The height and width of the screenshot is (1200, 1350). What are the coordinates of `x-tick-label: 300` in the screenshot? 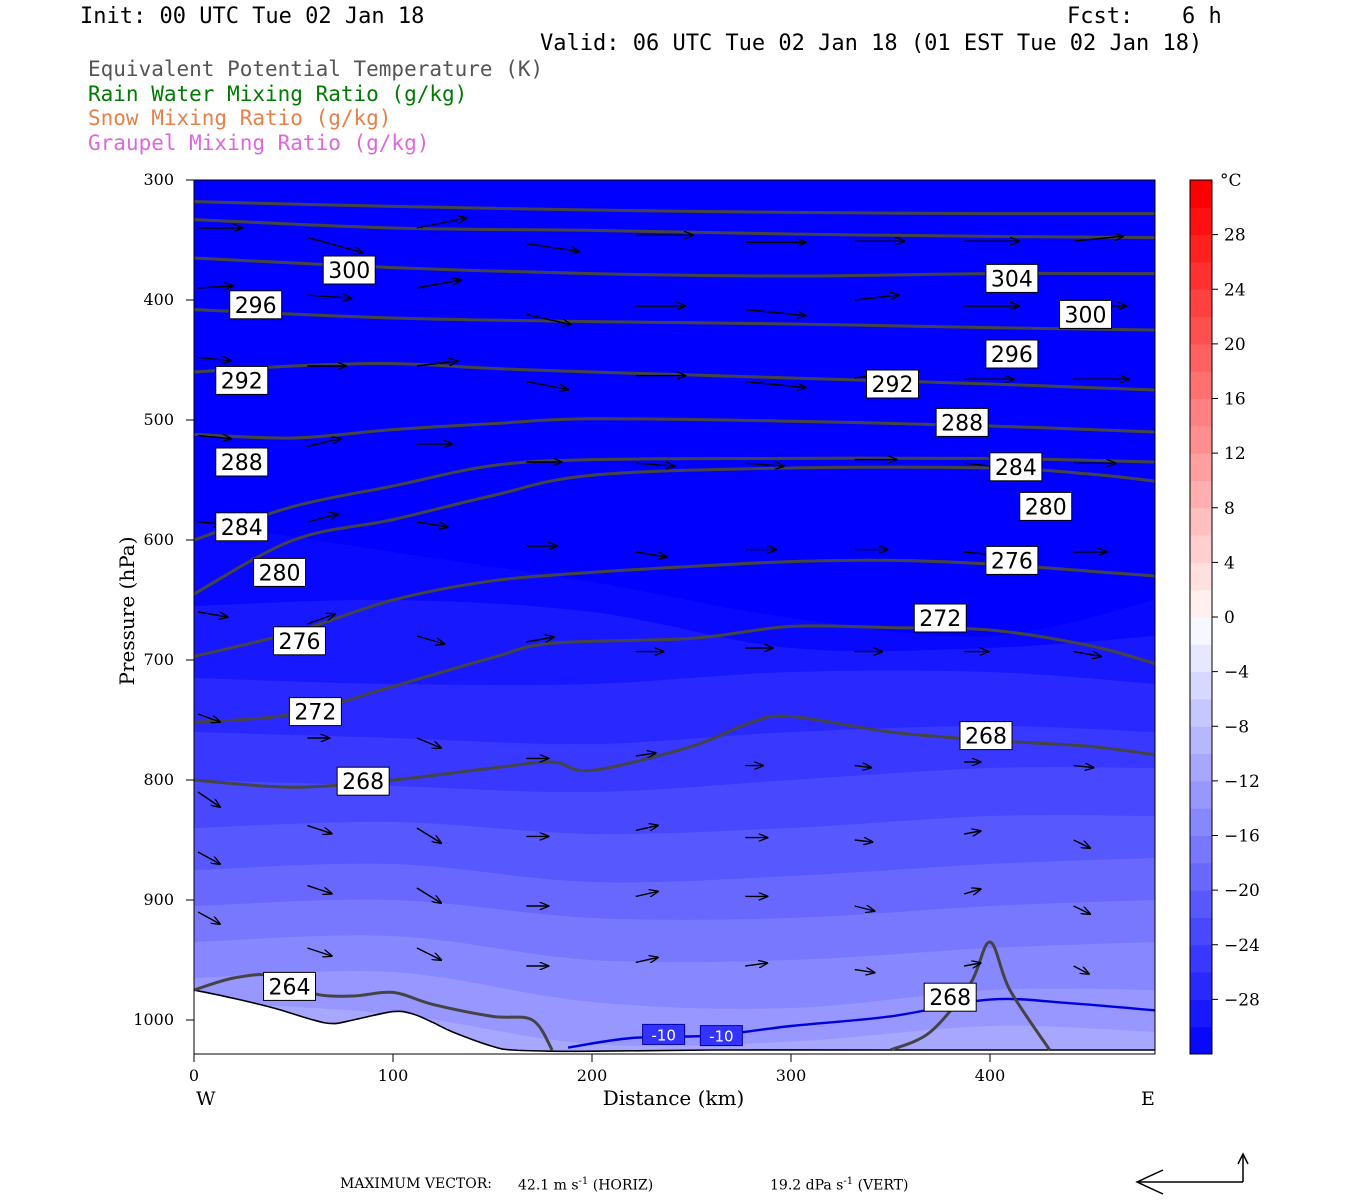 It's located at (791, 1075).